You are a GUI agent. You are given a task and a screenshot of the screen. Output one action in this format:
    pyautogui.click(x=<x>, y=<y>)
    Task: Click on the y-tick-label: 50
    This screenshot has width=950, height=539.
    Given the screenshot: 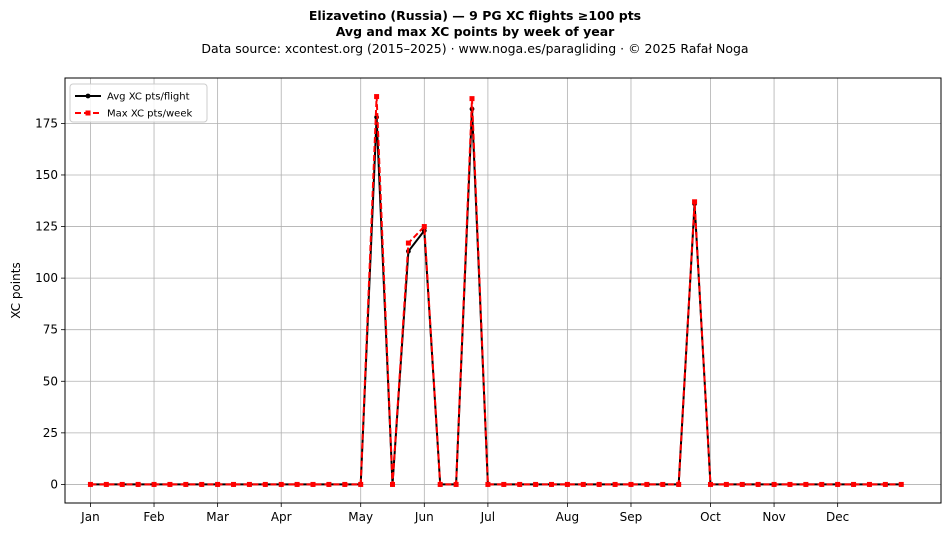 What is the action you would take?
    pyautogui.click(x=50, y=381)
    